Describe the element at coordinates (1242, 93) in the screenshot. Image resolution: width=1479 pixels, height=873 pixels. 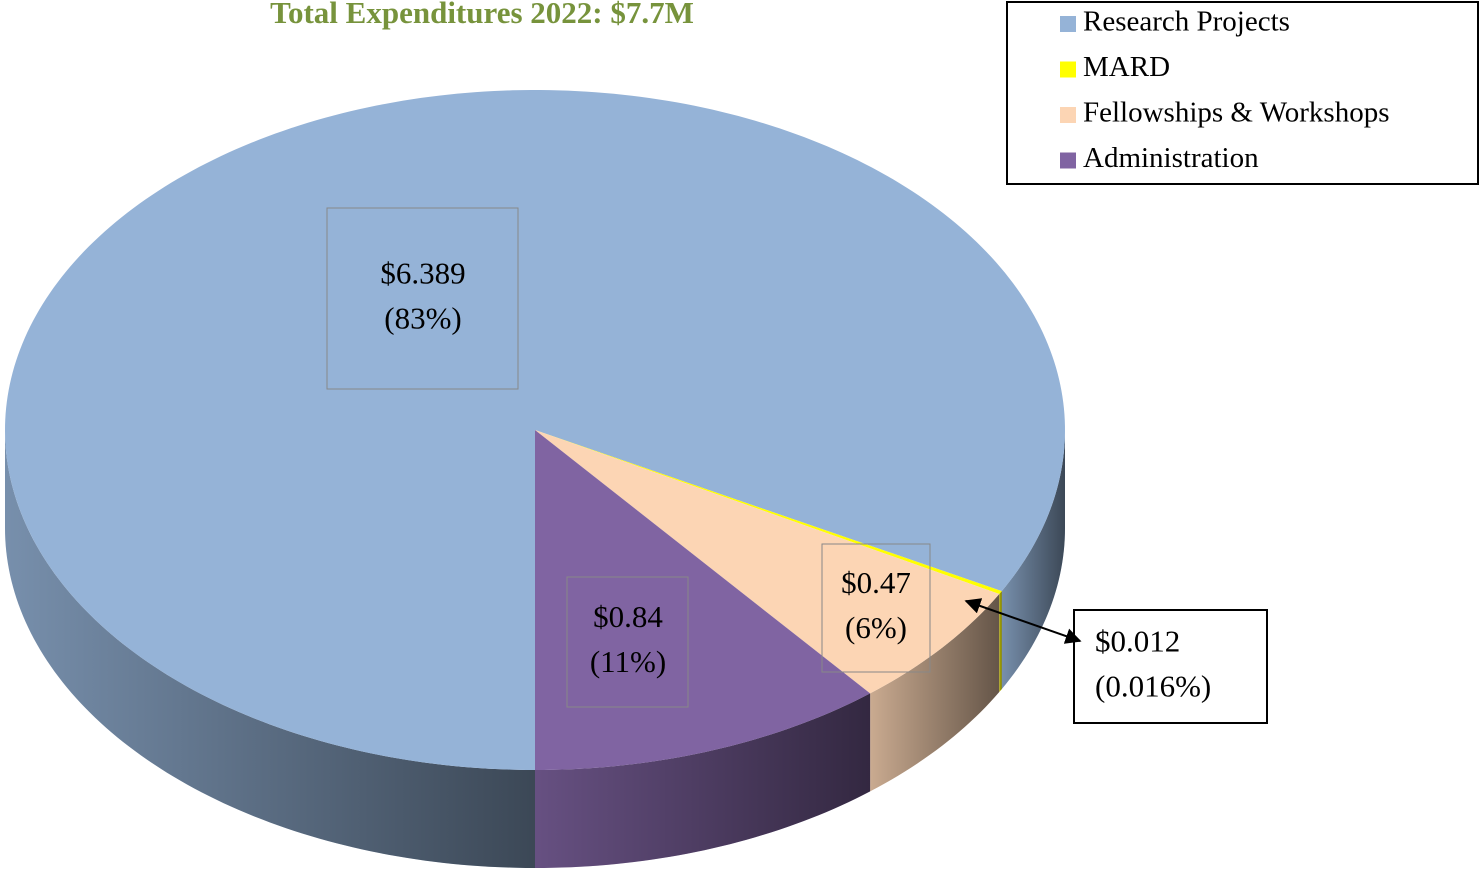
I see `legend` at that location.